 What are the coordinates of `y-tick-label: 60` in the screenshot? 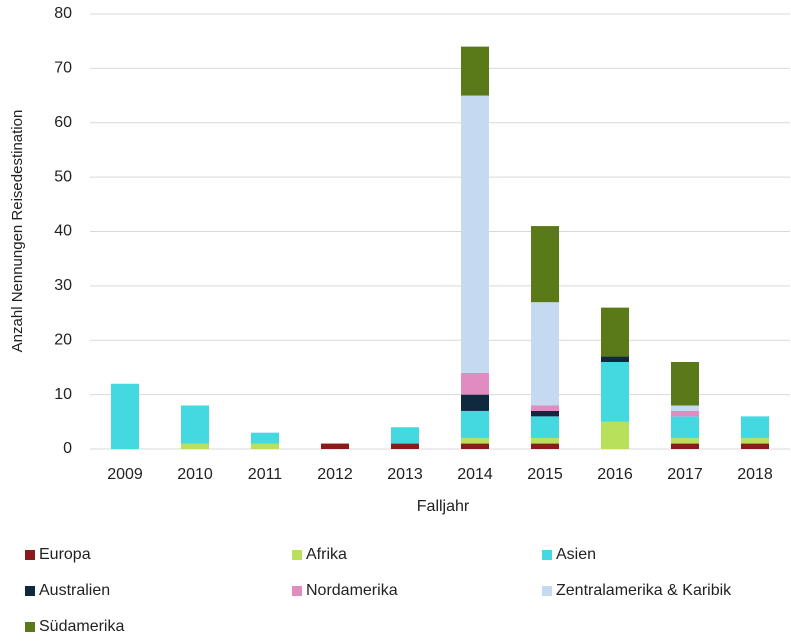 It's located at (63, 122).